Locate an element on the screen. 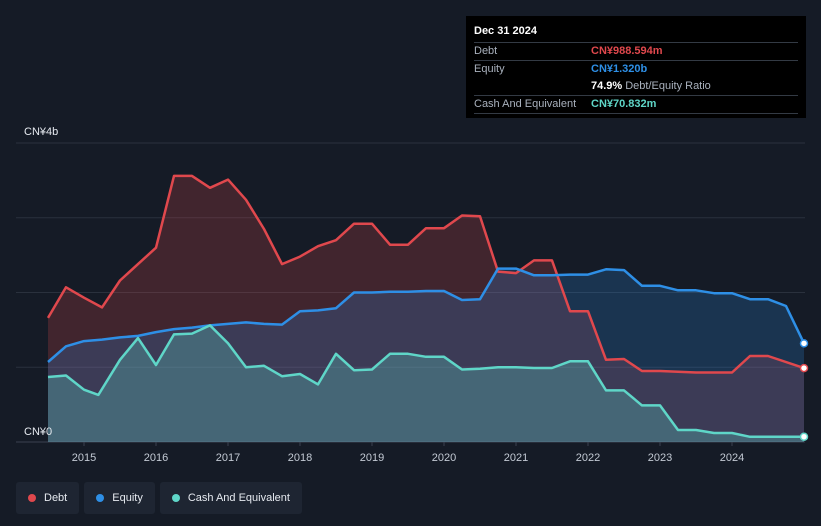 This screenshot has width=821, height=526. x-tick-label: 2023 is located at coordinates (660, 458).